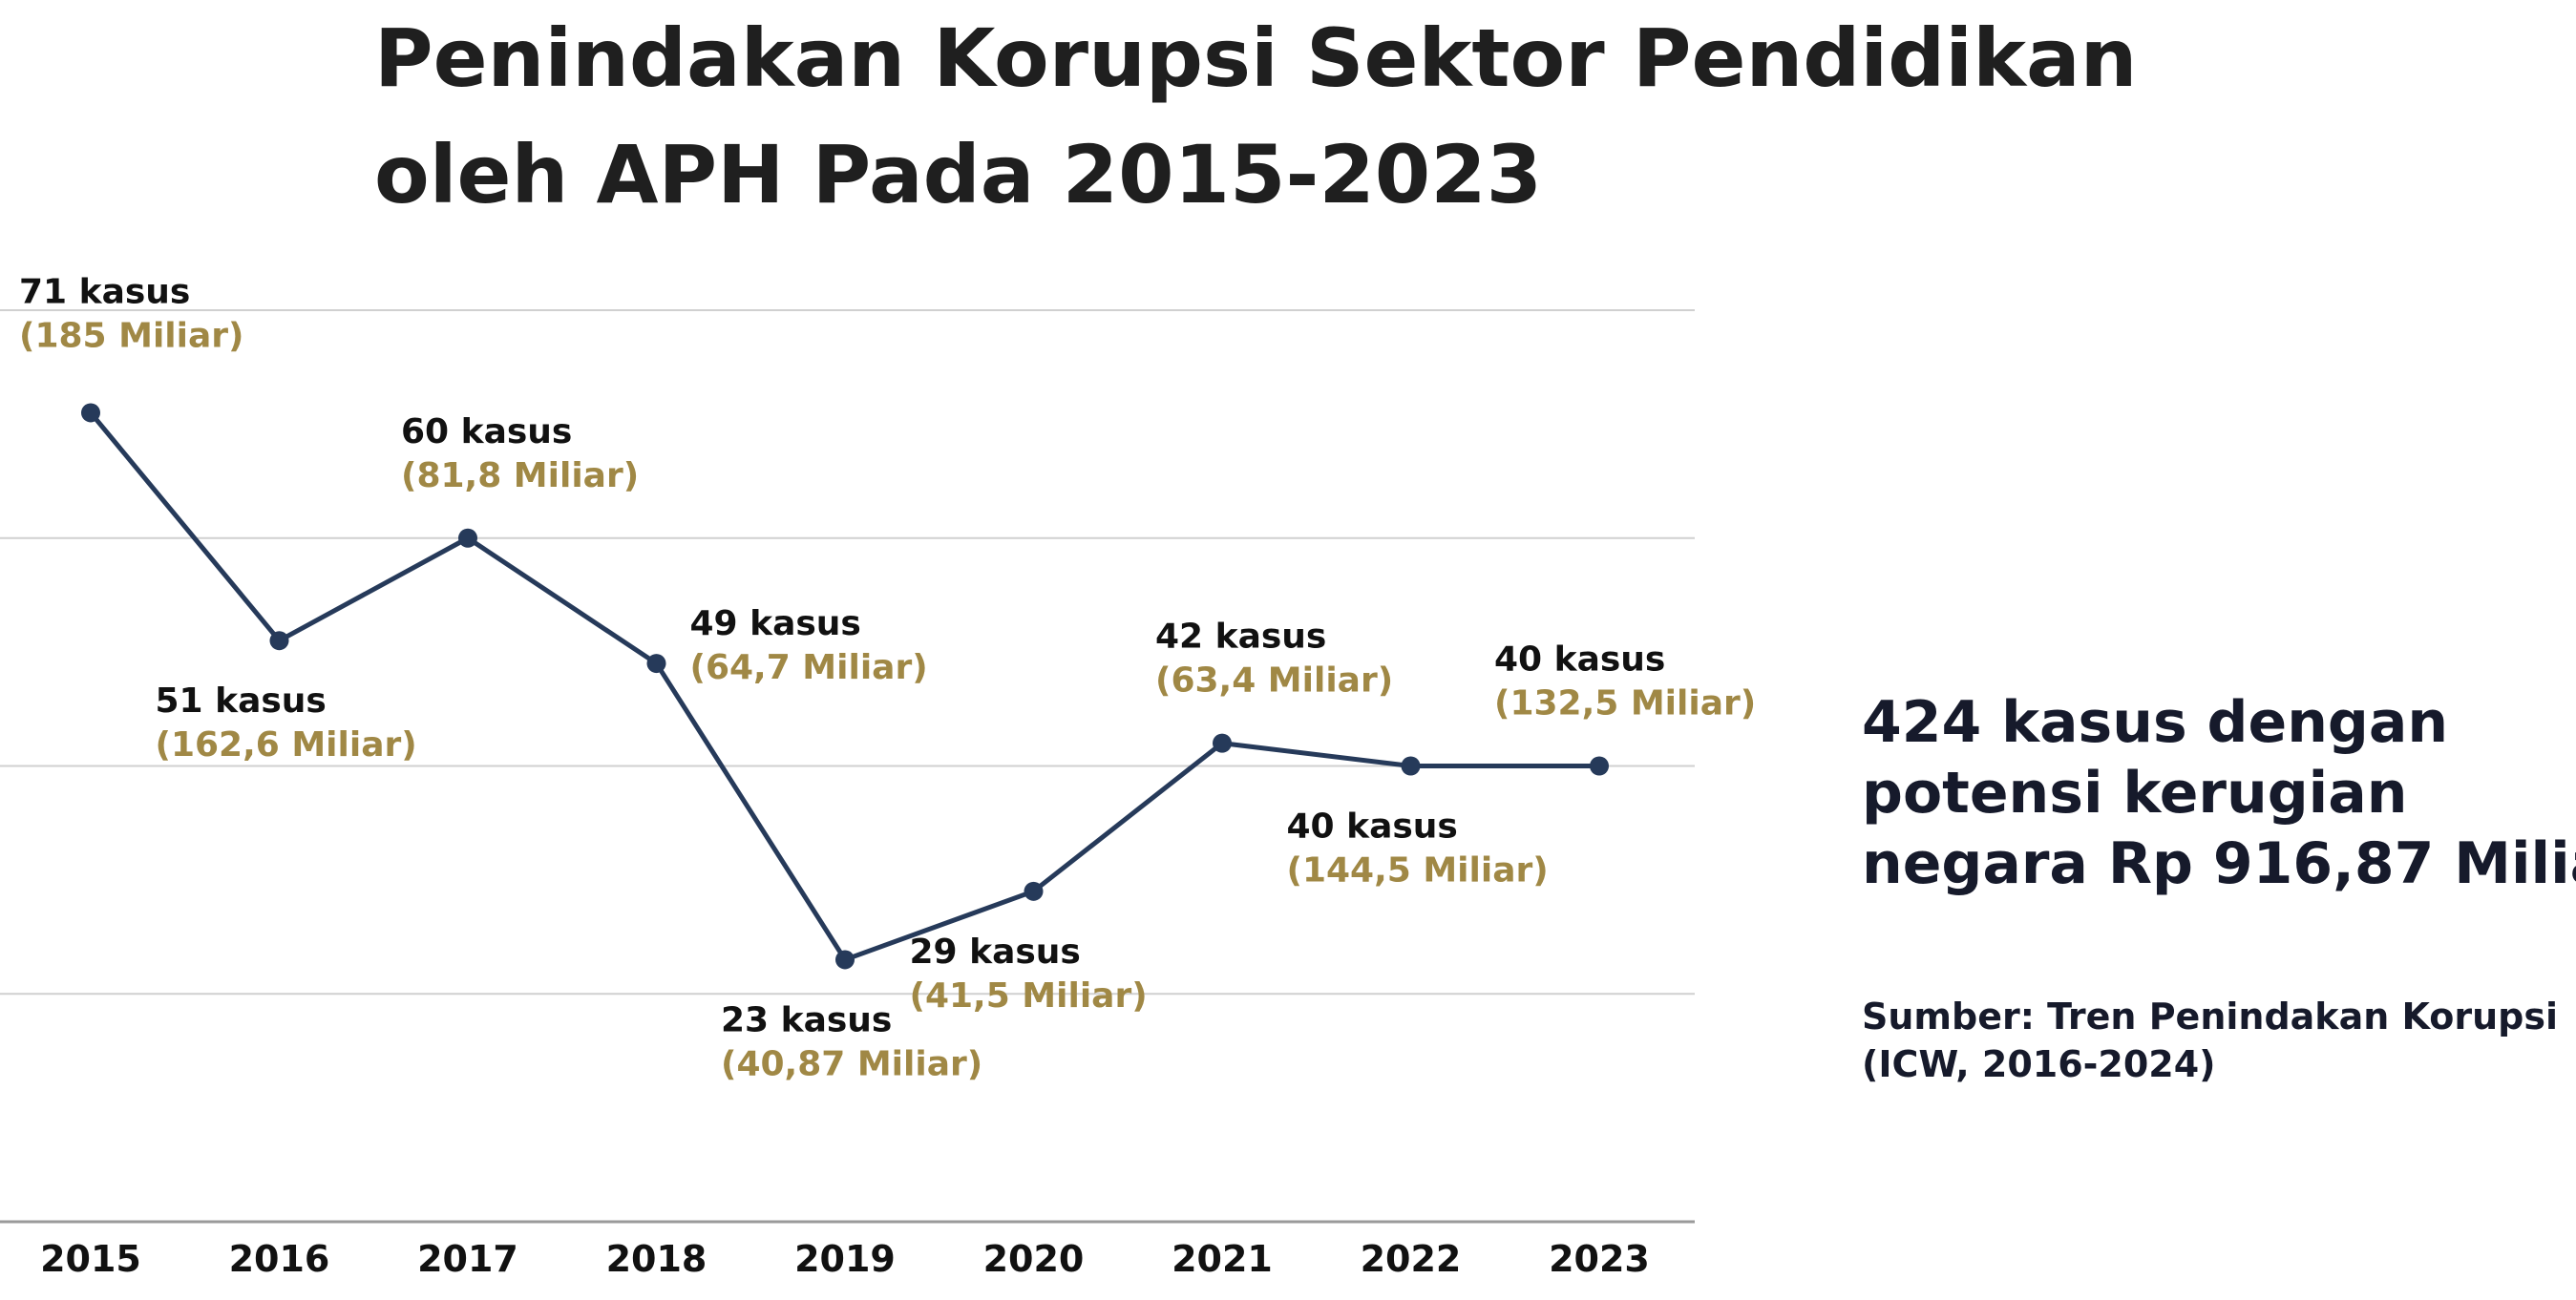  What do you see at coordinates (467, 1259) in the screenshot?
I see `x-tick-2017: 2017` at bounding box center [467, 1259].